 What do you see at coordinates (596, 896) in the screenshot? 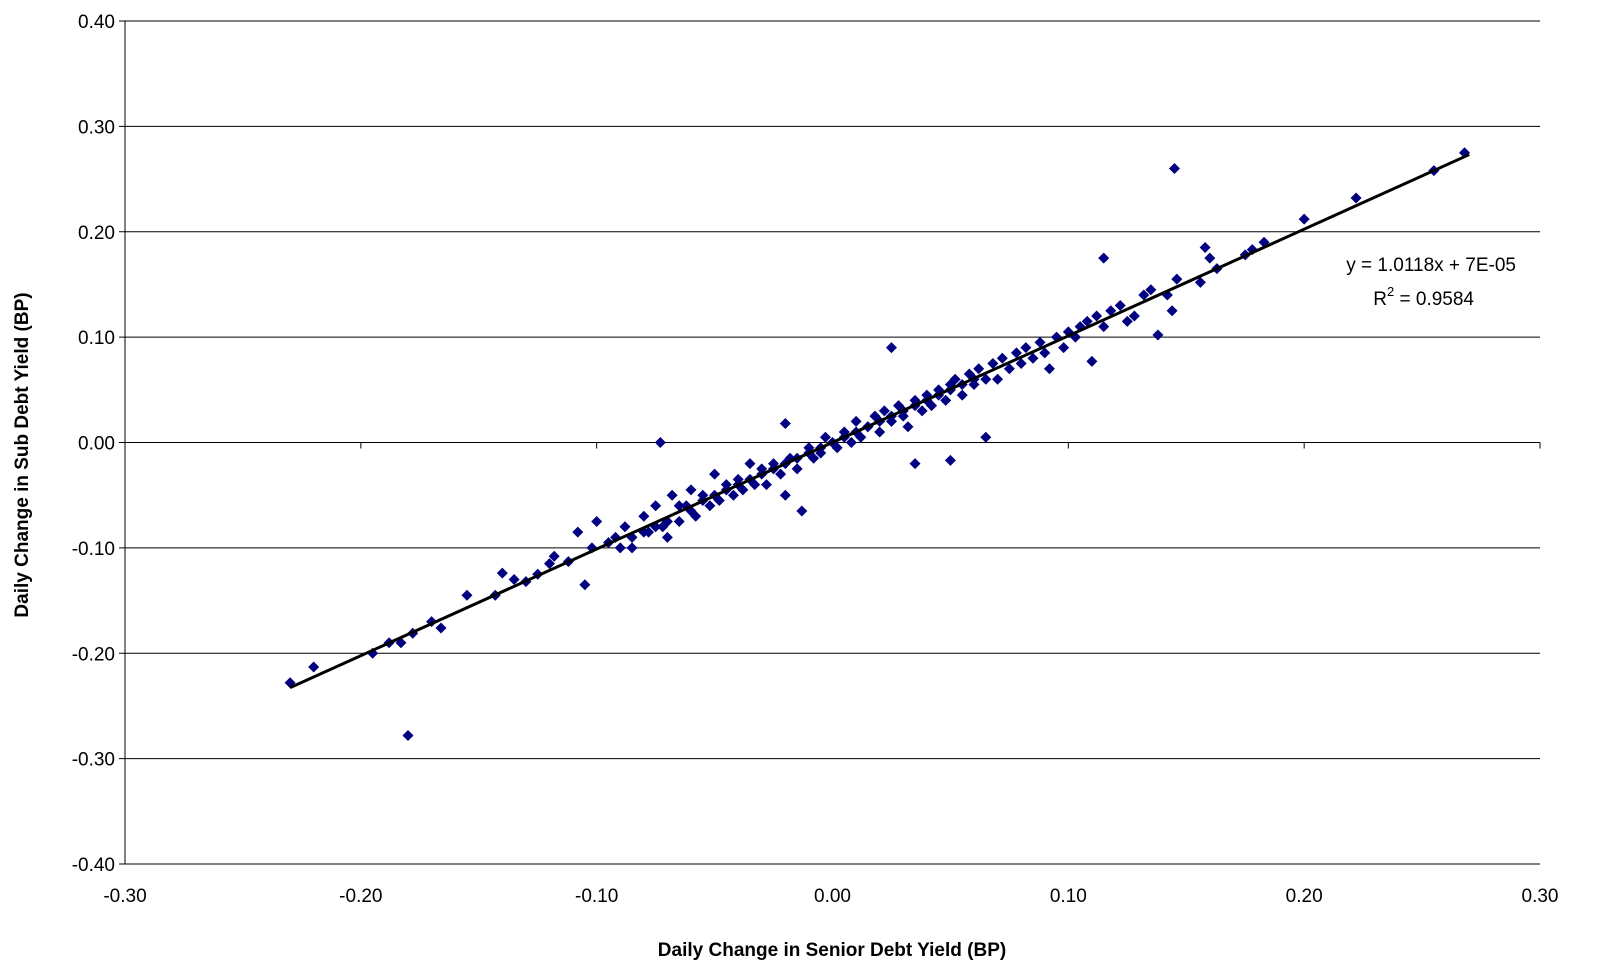
I see `x-tick-label: -0.10` at bounding box center [596, 896].